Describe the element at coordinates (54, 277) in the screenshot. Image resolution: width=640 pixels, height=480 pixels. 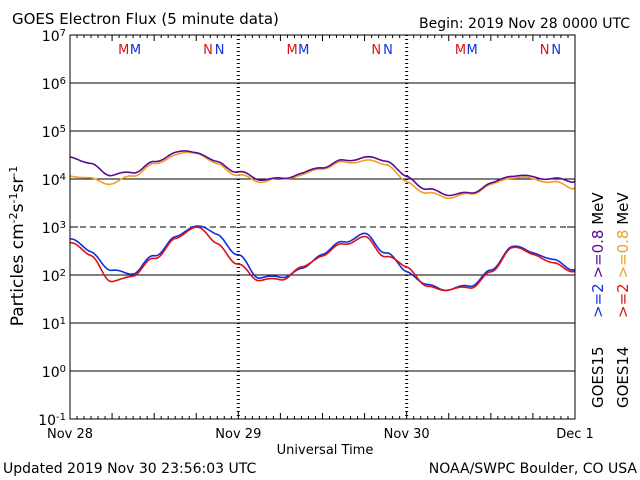
I see `y-tick-label: 10²` at that location.